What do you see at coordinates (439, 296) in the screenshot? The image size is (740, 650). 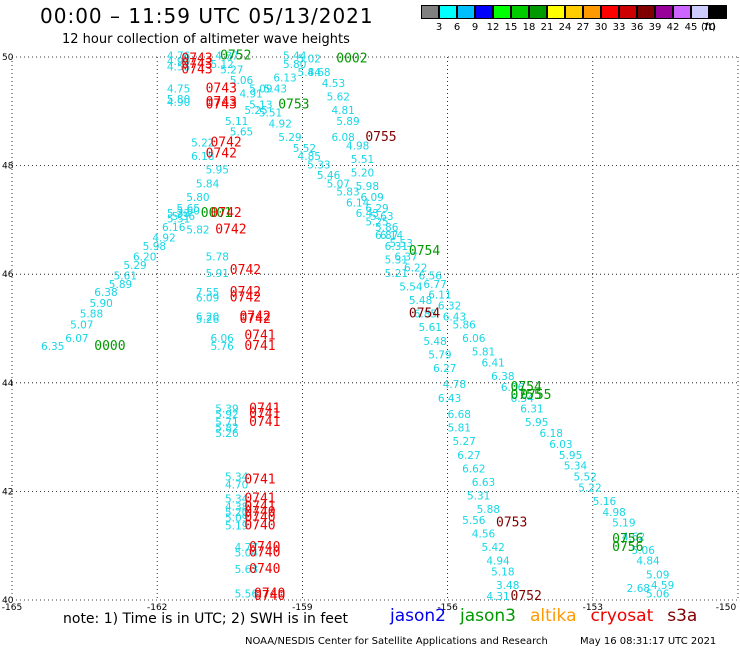 I see `swh-value-label: 6.11` at bounding box center [439, 296].